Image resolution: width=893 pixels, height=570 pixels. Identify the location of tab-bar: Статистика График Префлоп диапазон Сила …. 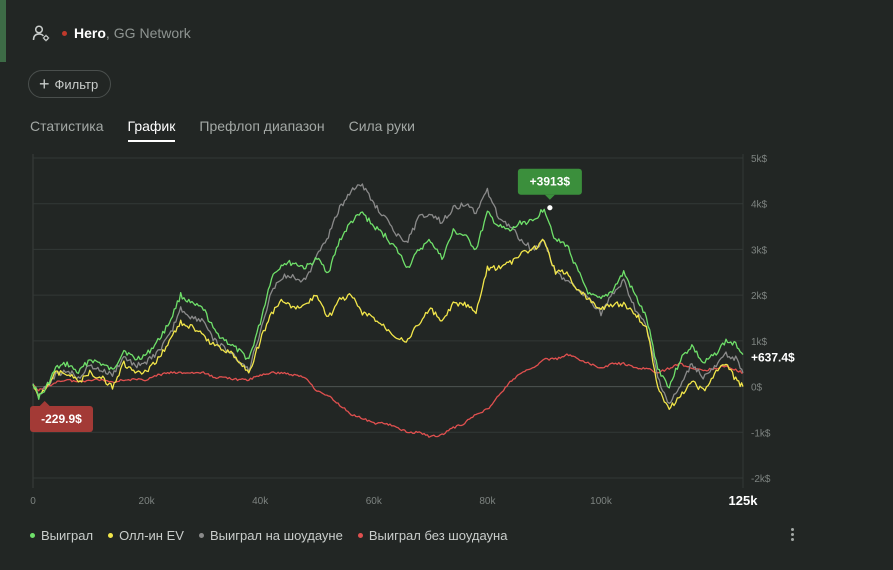
(234, 130).